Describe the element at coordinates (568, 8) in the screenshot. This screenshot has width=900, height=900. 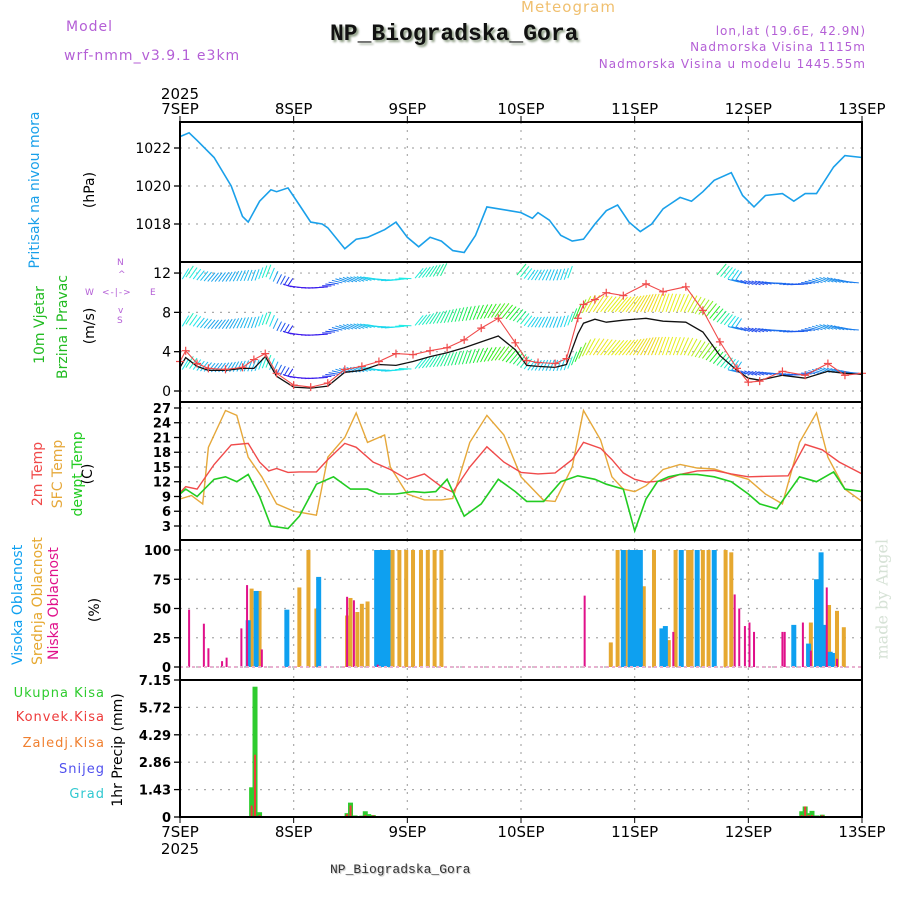
I see `chart-kind-label: Meteogram` at that location.